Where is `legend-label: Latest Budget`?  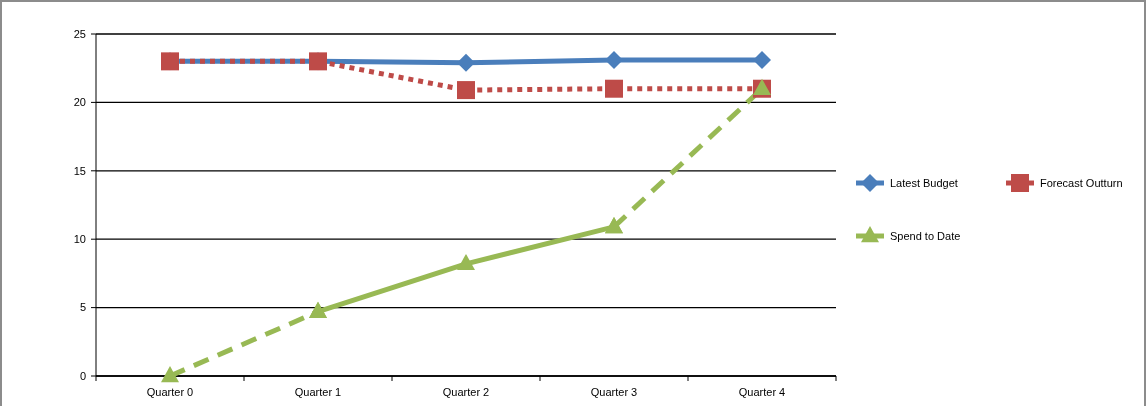
legend-label: Latest Budget is located at coordinates (924, 182).